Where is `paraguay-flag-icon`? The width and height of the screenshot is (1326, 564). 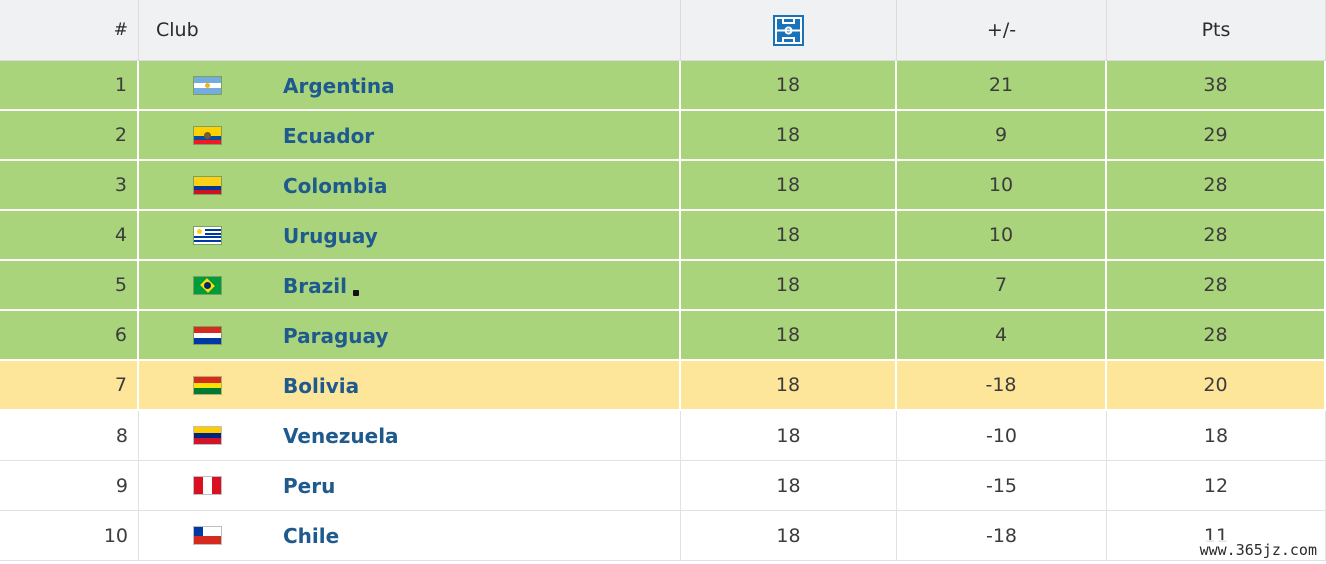
paraguay-flag-icon is located at coordinates (207, 335).